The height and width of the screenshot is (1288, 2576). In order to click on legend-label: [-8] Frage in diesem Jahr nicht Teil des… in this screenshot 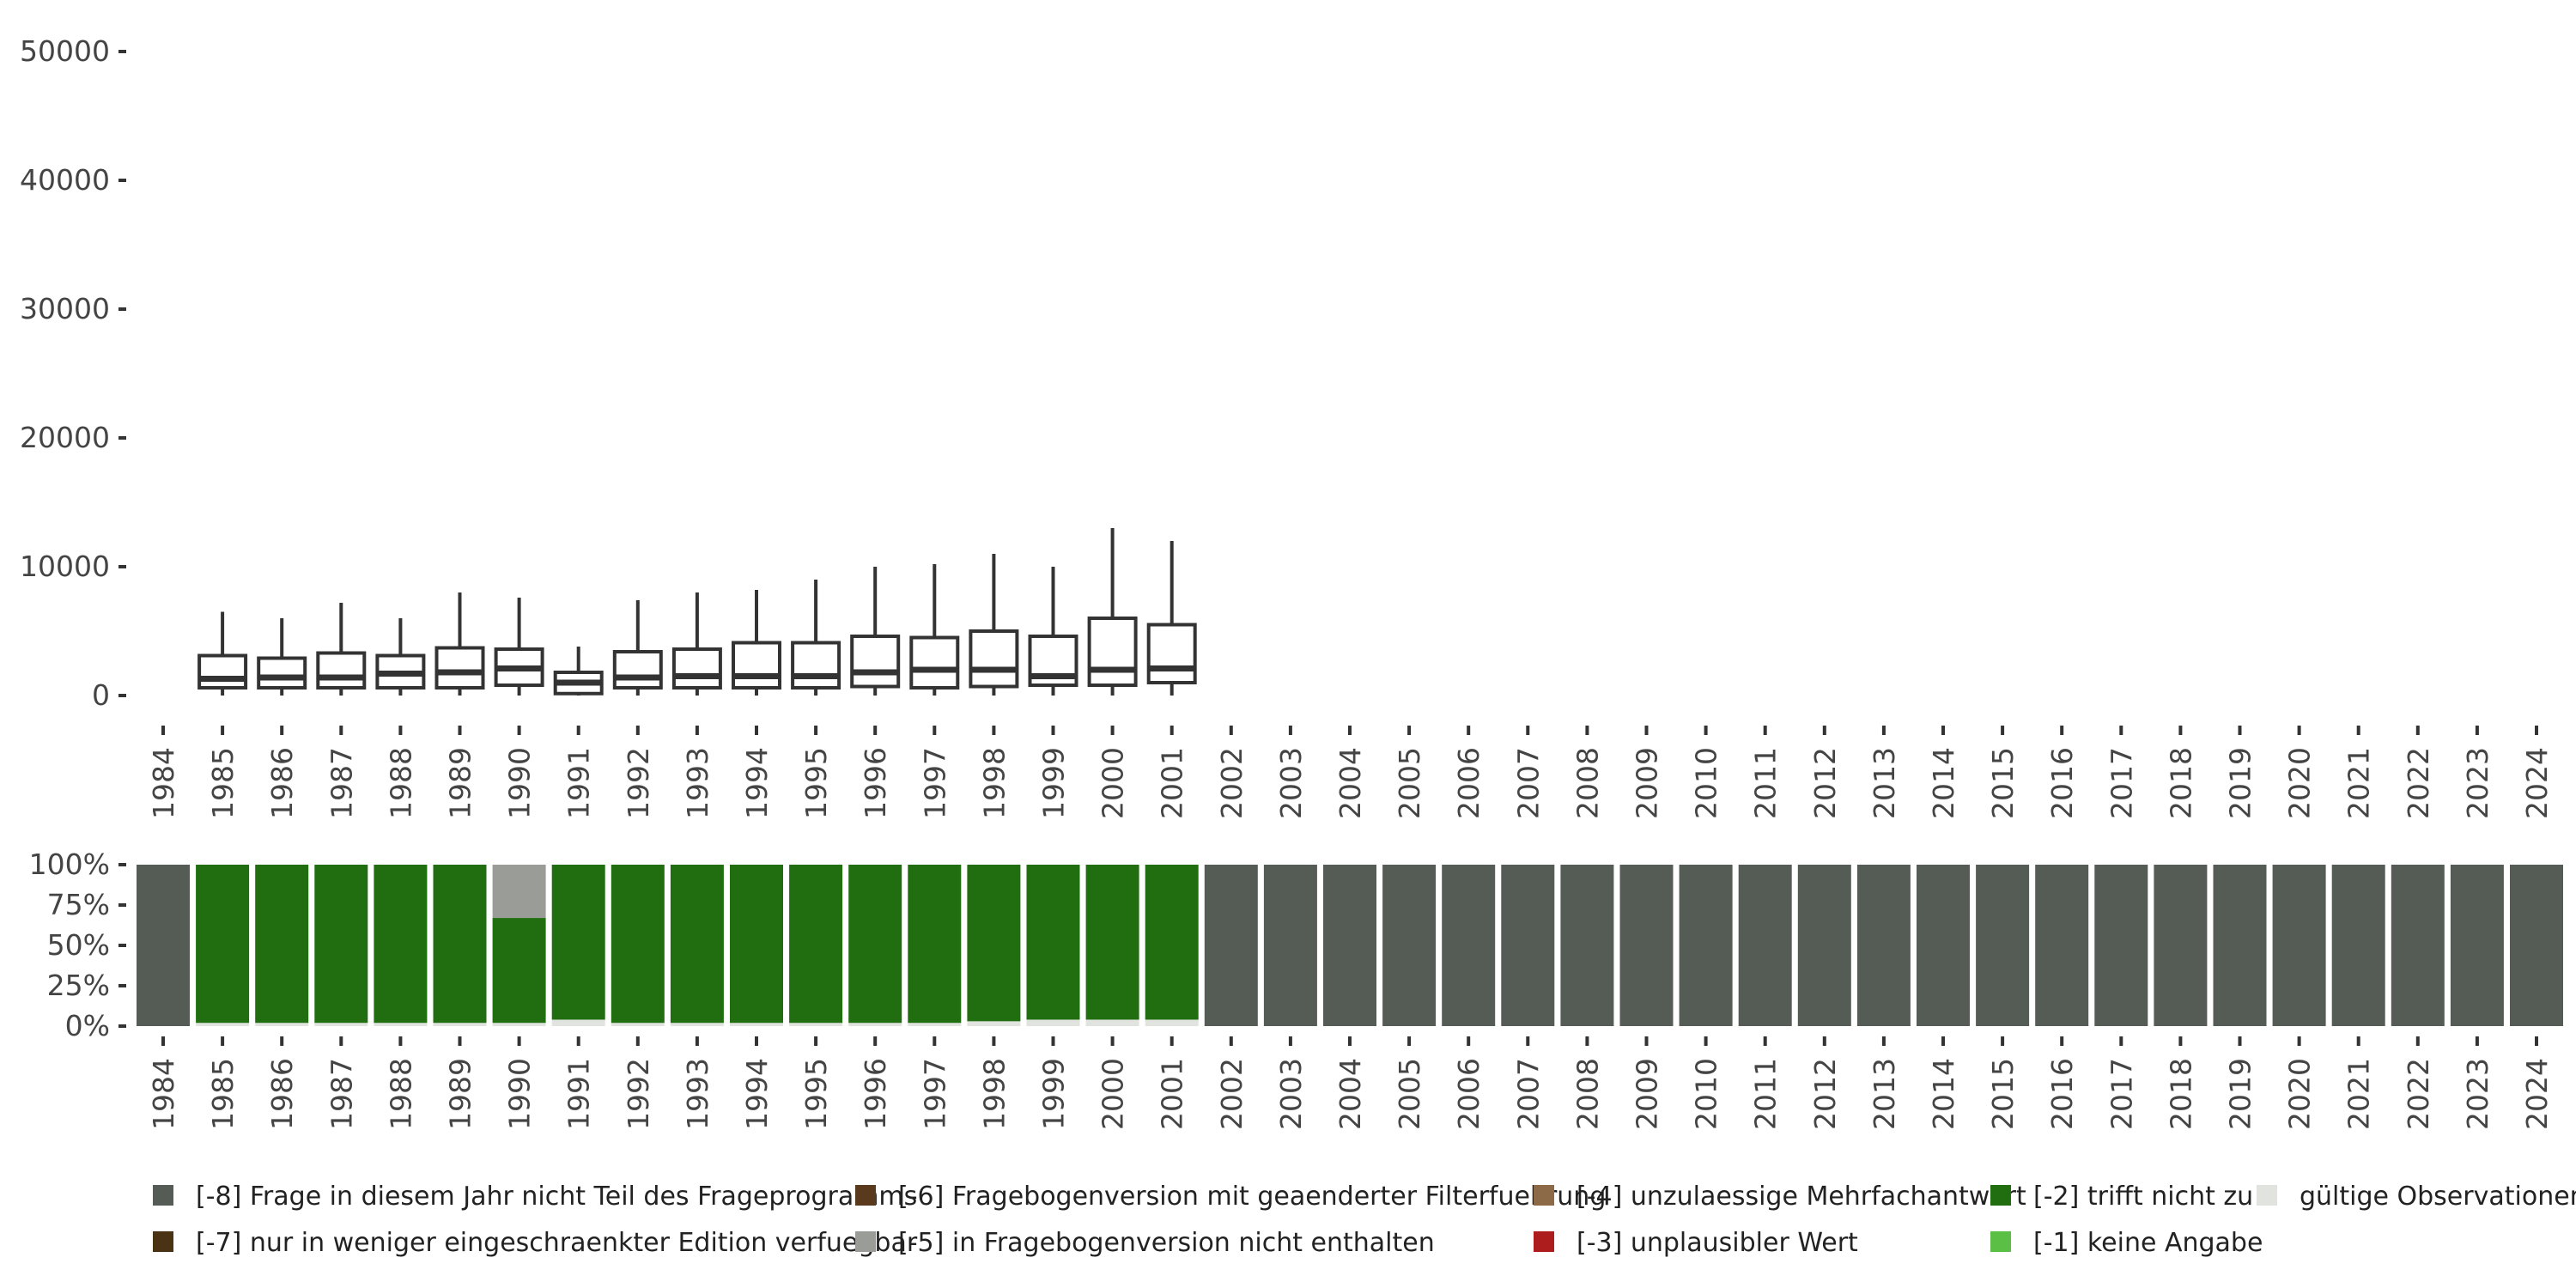, I will do `click(556, 1197)`.